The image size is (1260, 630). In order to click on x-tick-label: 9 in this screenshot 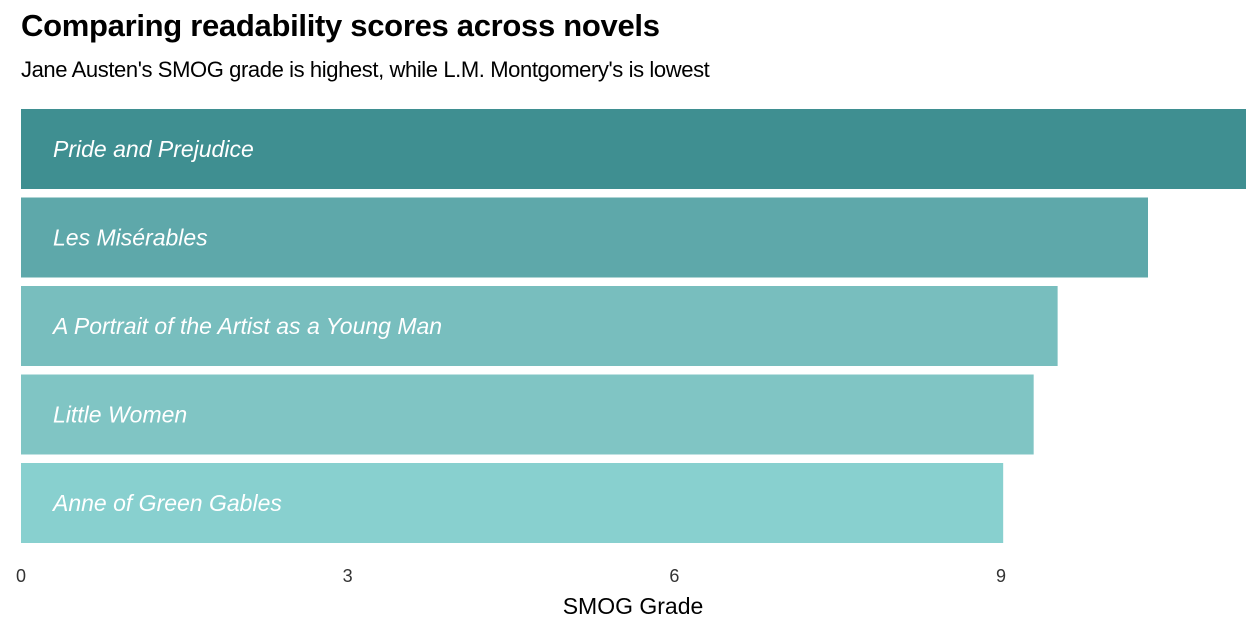, I will do `click(1001, 576)`.